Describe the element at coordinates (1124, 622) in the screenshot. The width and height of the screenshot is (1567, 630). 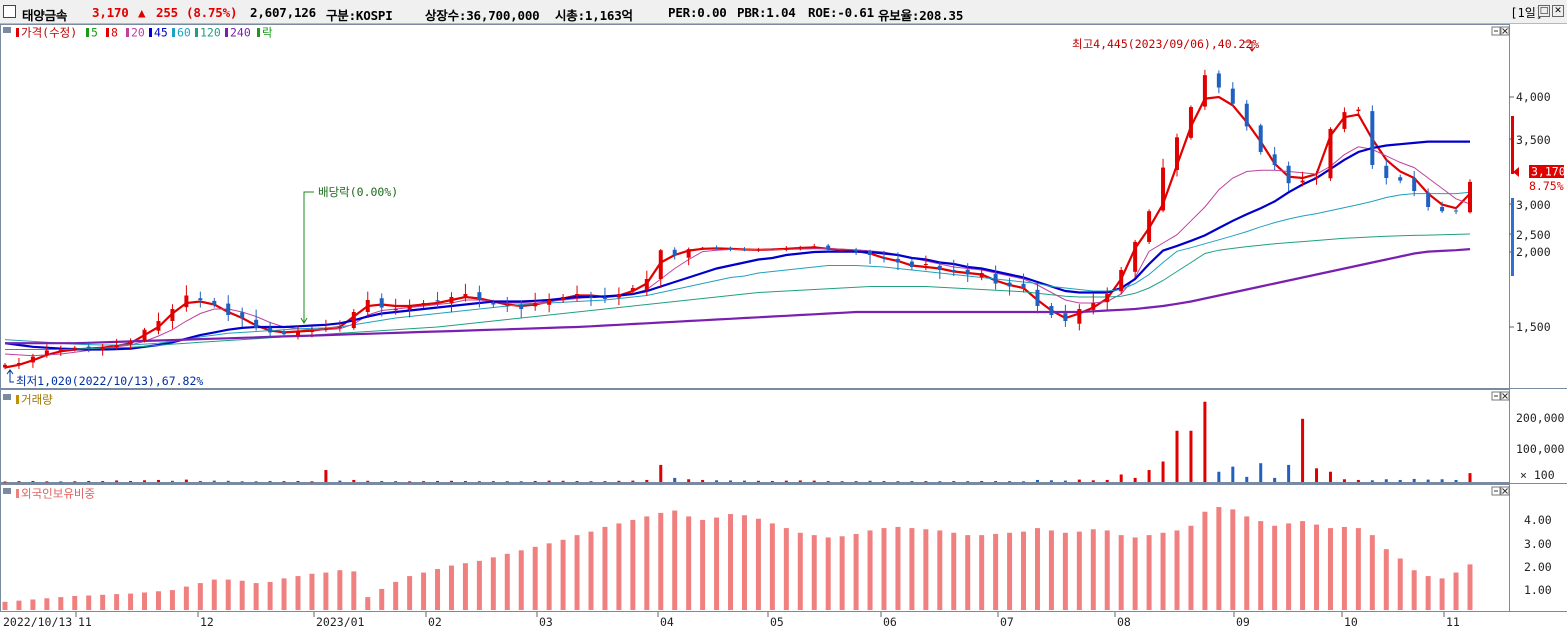
I see `x-label: 08` at that location.